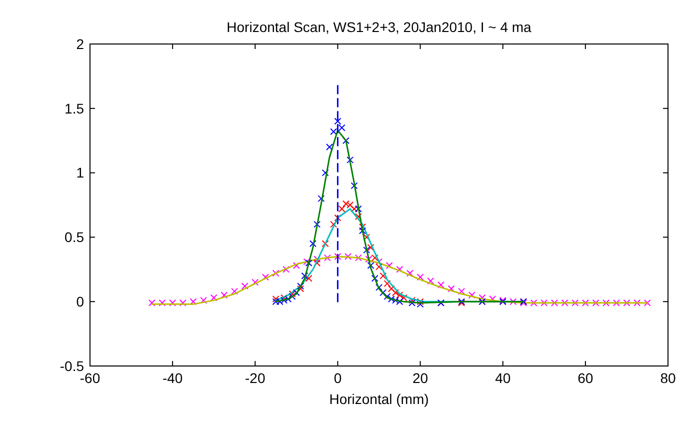 The width and height of the screenshot is (693, 426). What do you see at coordinates (80, 172) in the screenshot?
I see `y-tick-label: 1` at bounding box center [80, 172].